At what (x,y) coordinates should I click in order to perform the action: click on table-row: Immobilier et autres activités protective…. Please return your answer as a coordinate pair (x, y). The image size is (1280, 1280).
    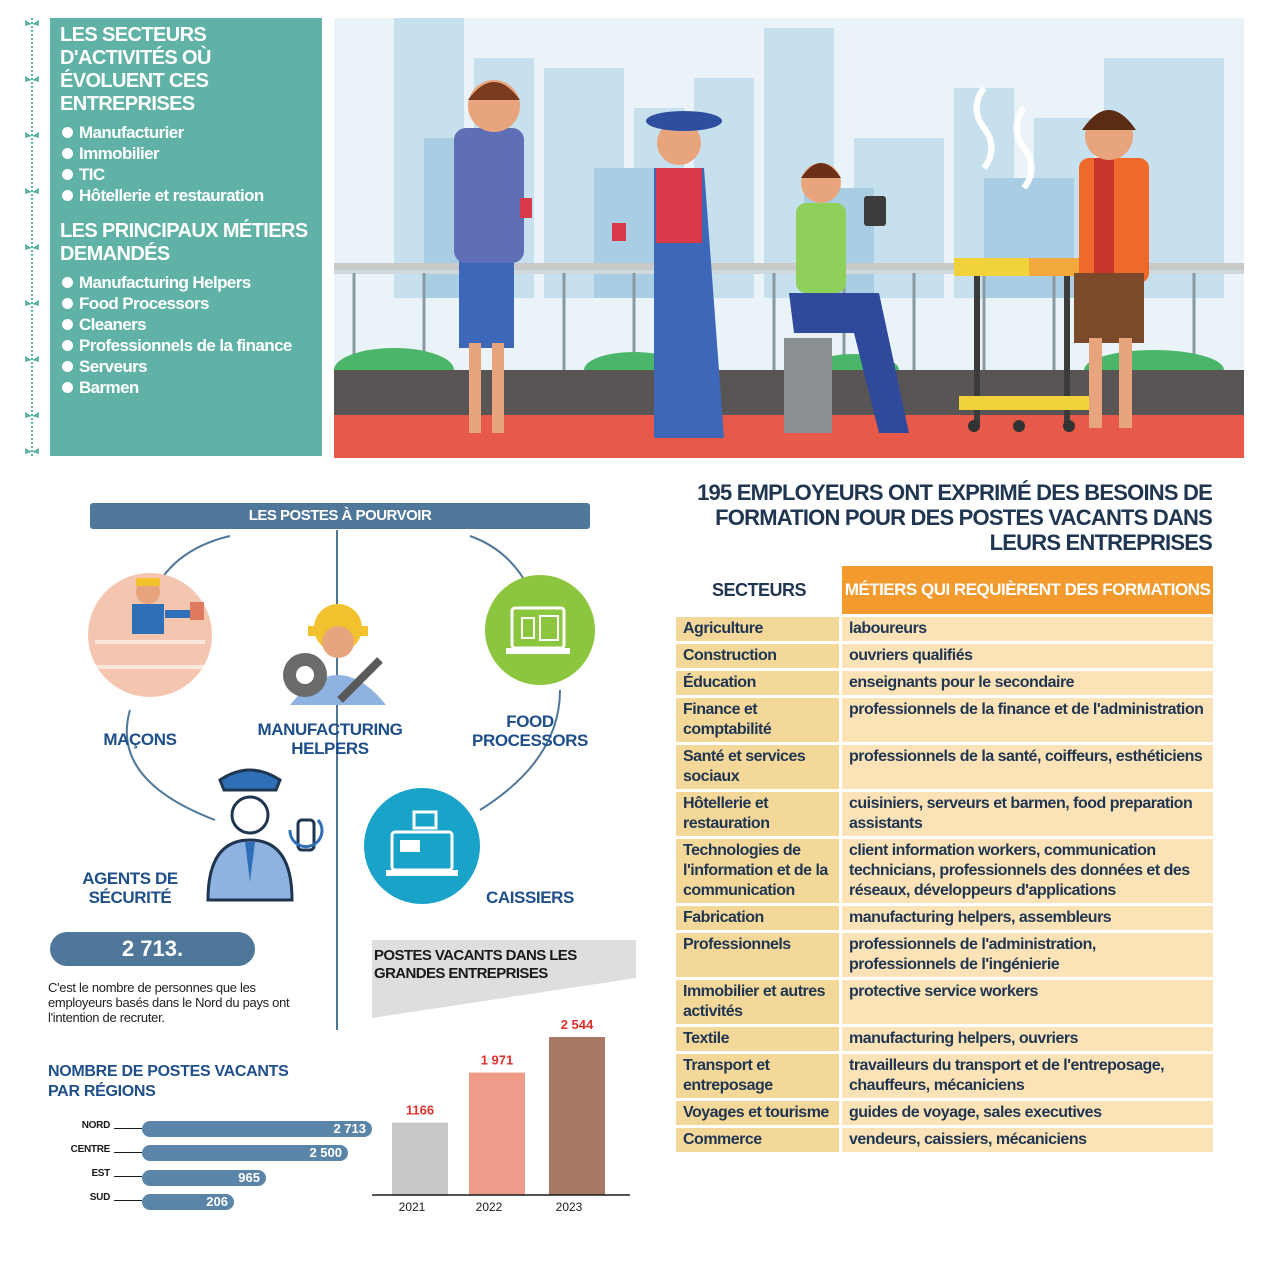
    Looking at the image, I should click on (944, 1002).